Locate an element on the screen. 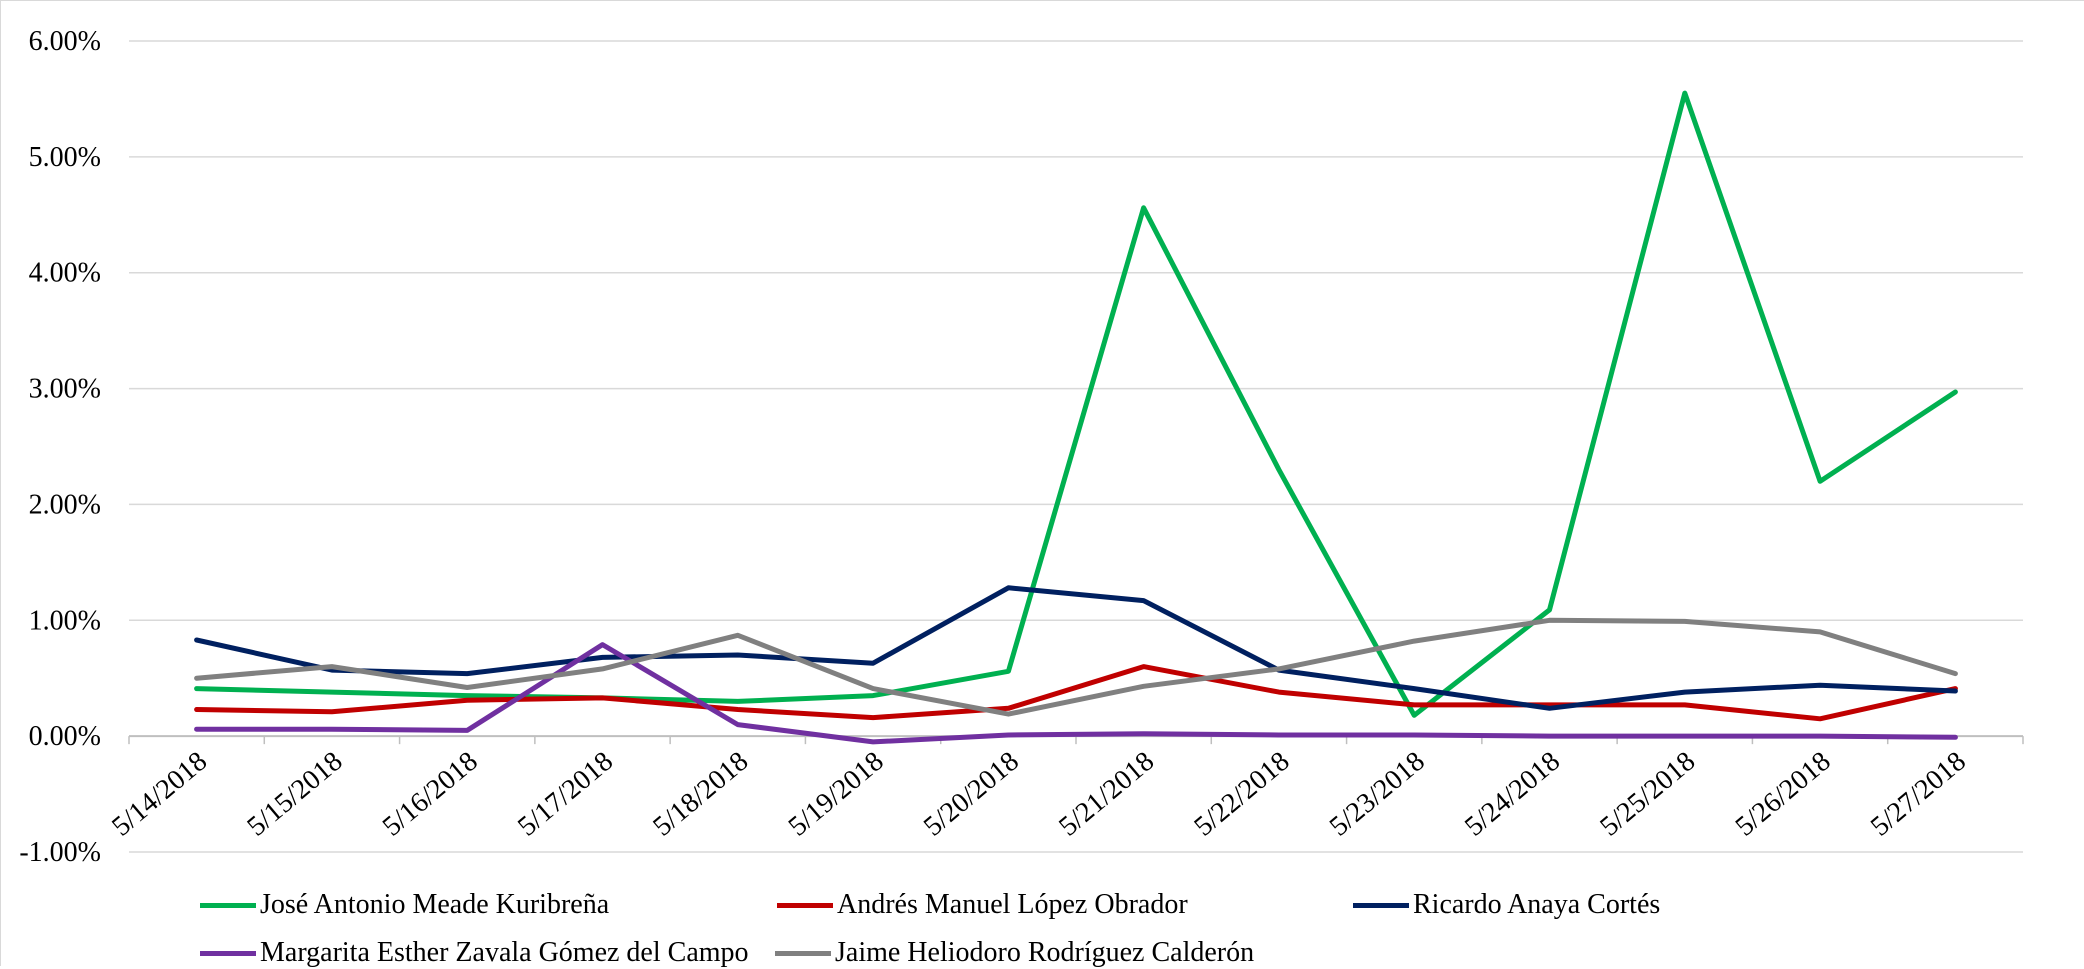  x-tick-label: 5/18/2018 is located at coordinates (700, 794).